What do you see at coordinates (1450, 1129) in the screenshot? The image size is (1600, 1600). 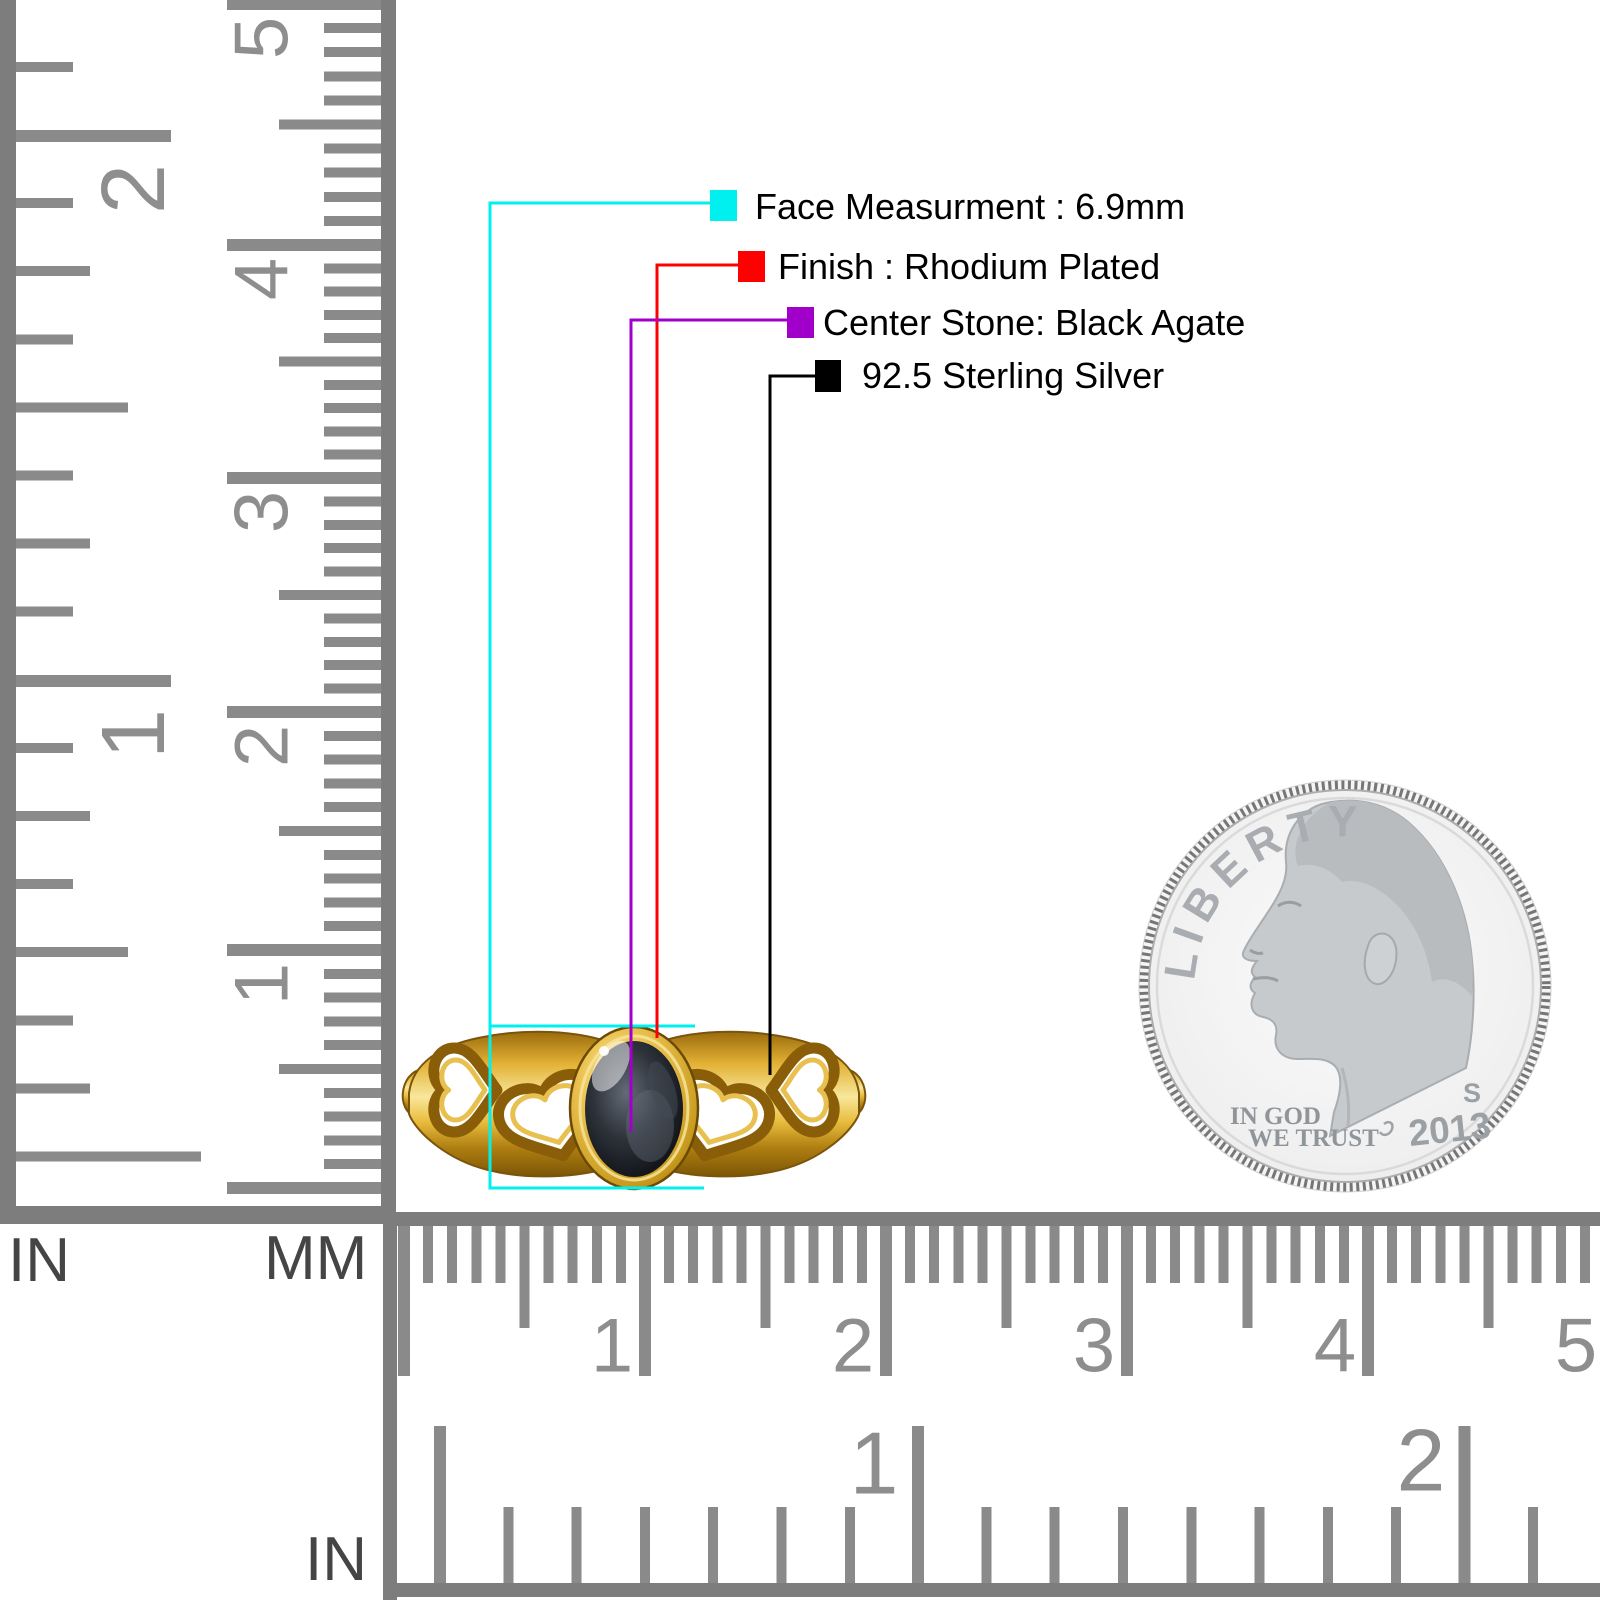 I see `coin-year: 2013` at bounding box center [1450, 1129].